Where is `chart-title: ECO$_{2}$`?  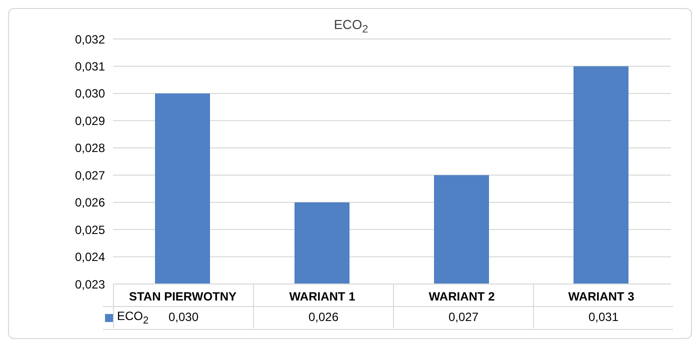
chart-title: ECO$_{2}$ is located at coordinates (351, 26).